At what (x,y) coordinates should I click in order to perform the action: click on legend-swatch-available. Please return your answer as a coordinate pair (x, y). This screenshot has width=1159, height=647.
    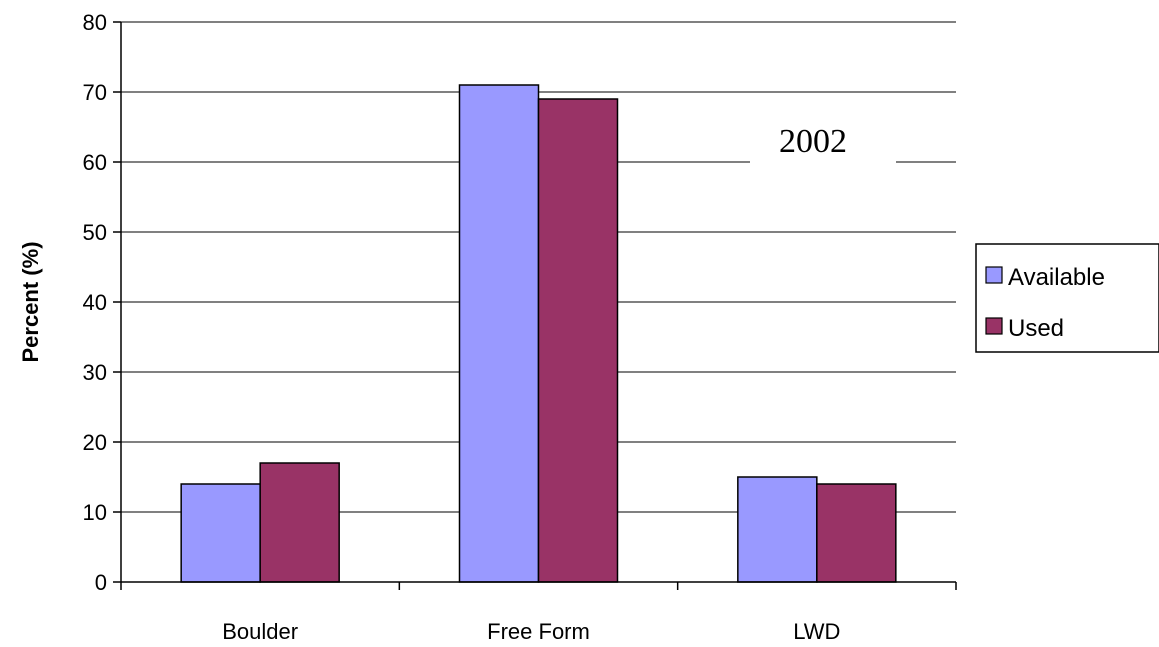
    Looking at the image, I should click on (994, 275).